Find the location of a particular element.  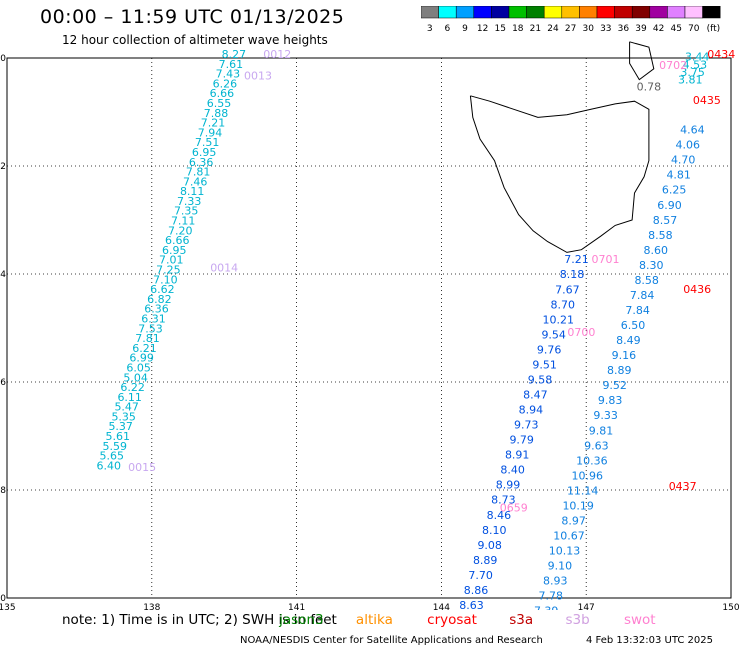

wave-height-label: 7.01 is located at coordinates (171, 260).